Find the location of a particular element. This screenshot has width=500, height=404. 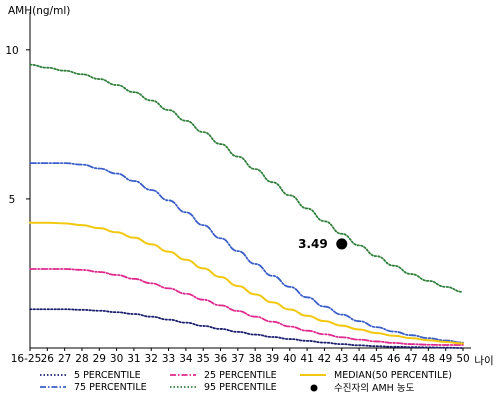

legend-marker-label: 수진자의 AMH 농도 is located at coordinates (374, 388).